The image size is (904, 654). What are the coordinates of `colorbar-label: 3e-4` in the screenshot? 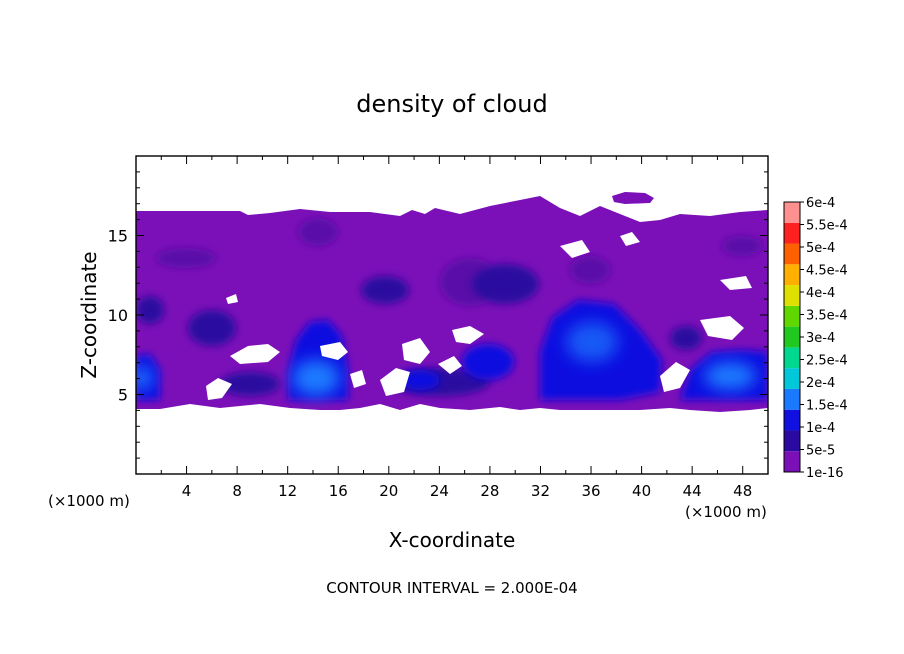 It's located at (820, 338).